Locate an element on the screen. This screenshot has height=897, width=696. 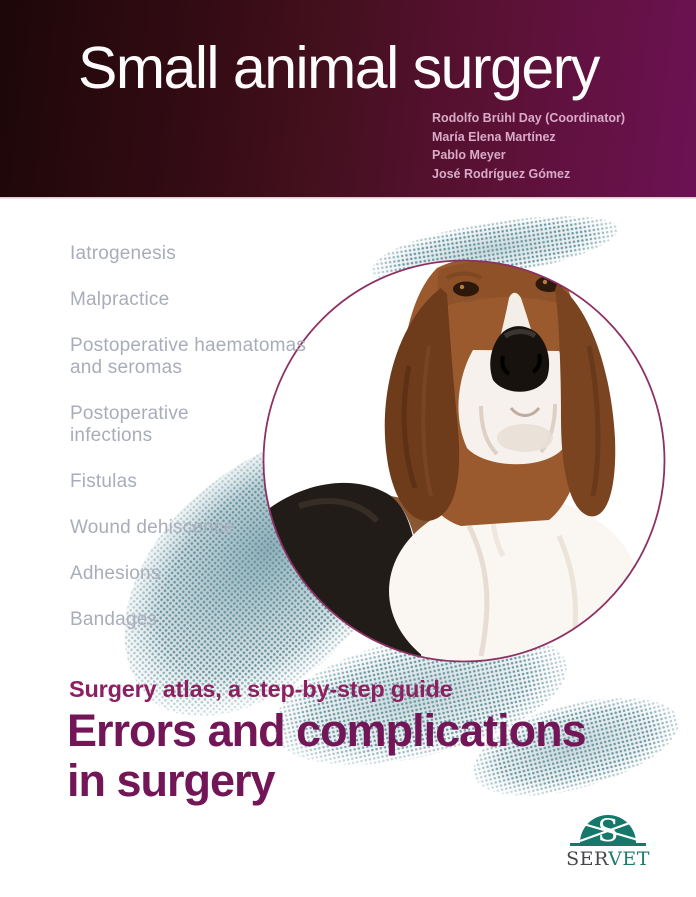
topic-item: Wound dehiscence is located at coordinates (152, 527).